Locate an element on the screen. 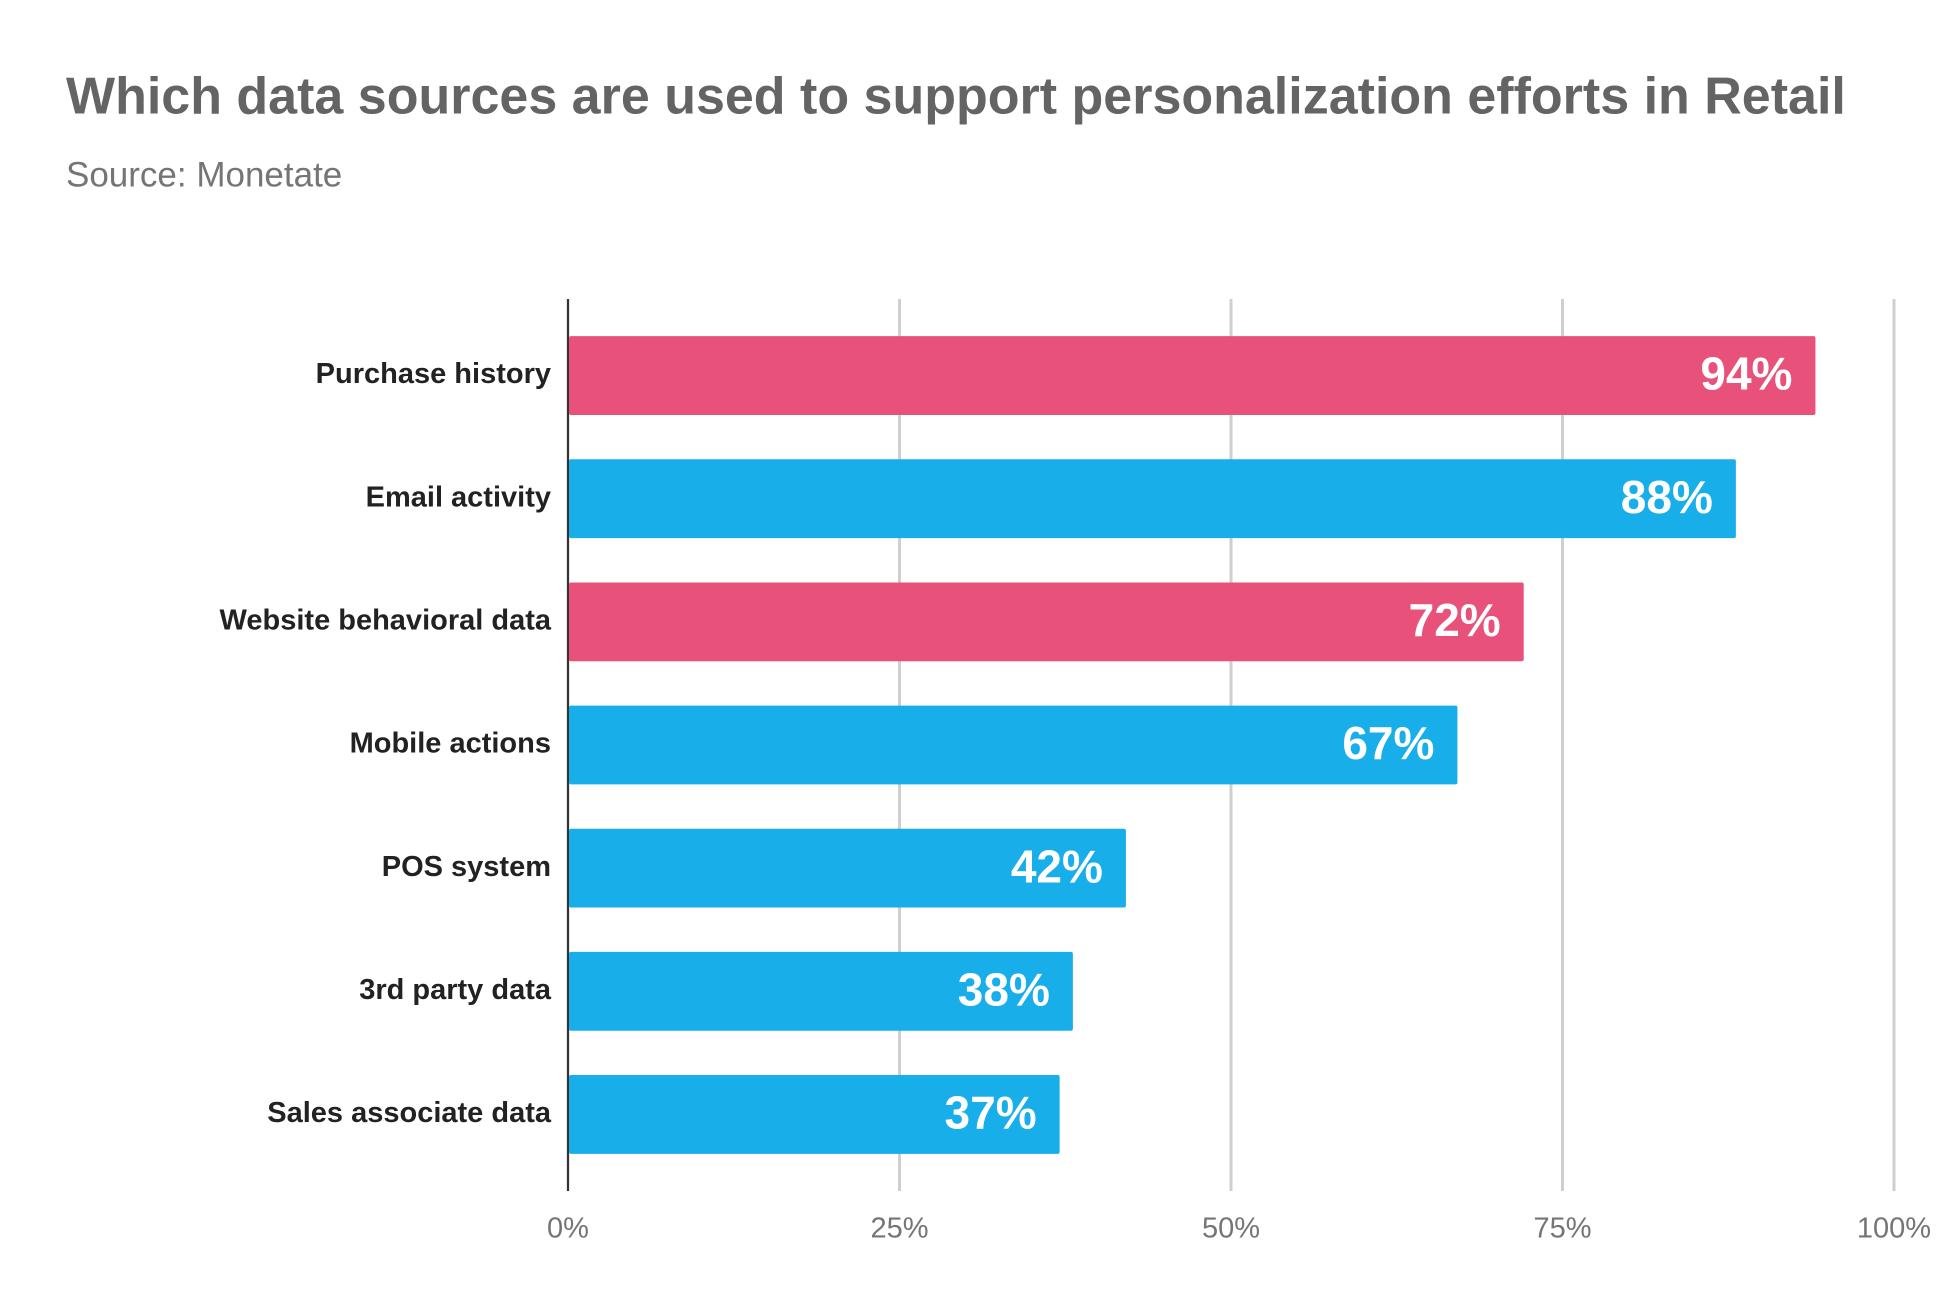 The width and height of the screenshot is (1939, 1309). value-label: 67% is located at coordinates (1388, 743).